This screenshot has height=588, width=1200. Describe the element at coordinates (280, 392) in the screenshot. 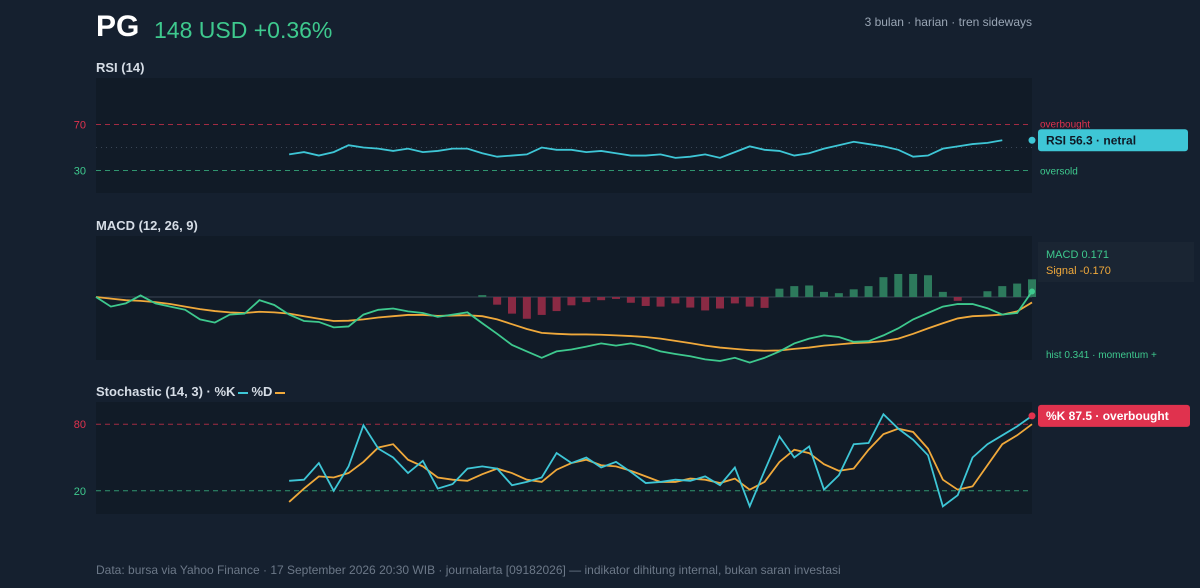

I see `d-legend-swatch` at that location.